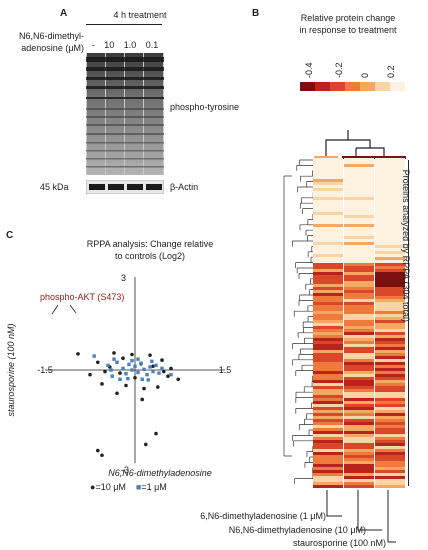 The height and width of the screenshot is (550, 428). Describe the element at coordinates (339, 543) in the screenshot. I see `column-label-3: staurosporine (100 nM)` at that location.